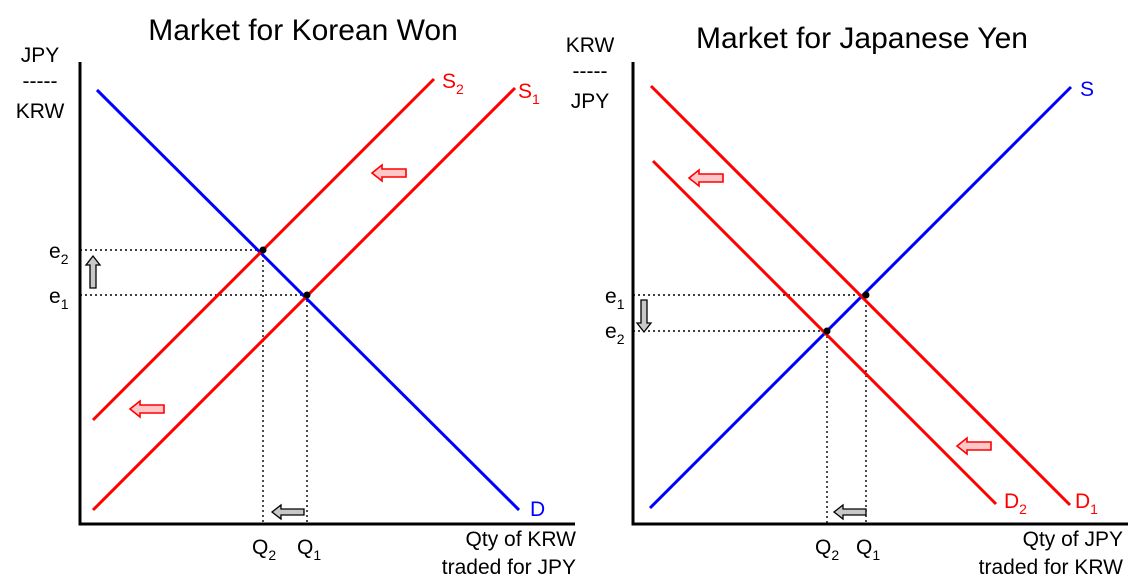 The image size is (1133, 579). What do you see at coordinates (40, 111) in the screenshot?
I see `left-y-label-bottom: KRW` at bounding box center [40, 111].